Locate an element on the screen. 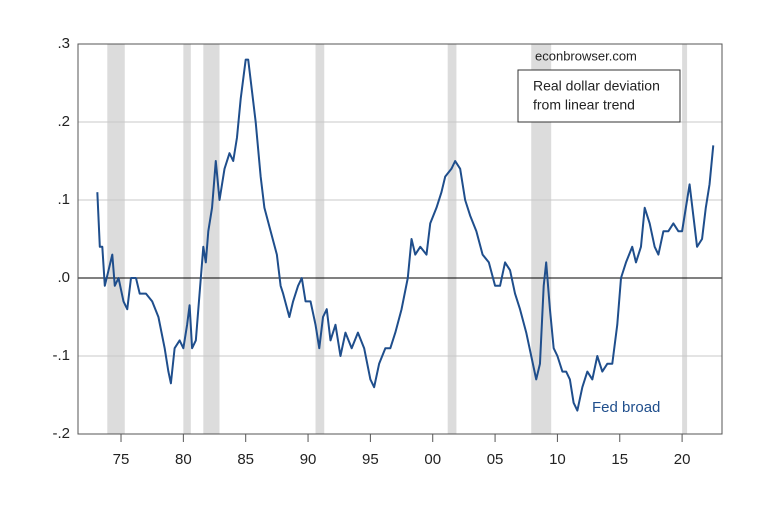 The width and height of the screenshot is (768, 507). x-tick-label: 80 is located at coordinates (183, 459).